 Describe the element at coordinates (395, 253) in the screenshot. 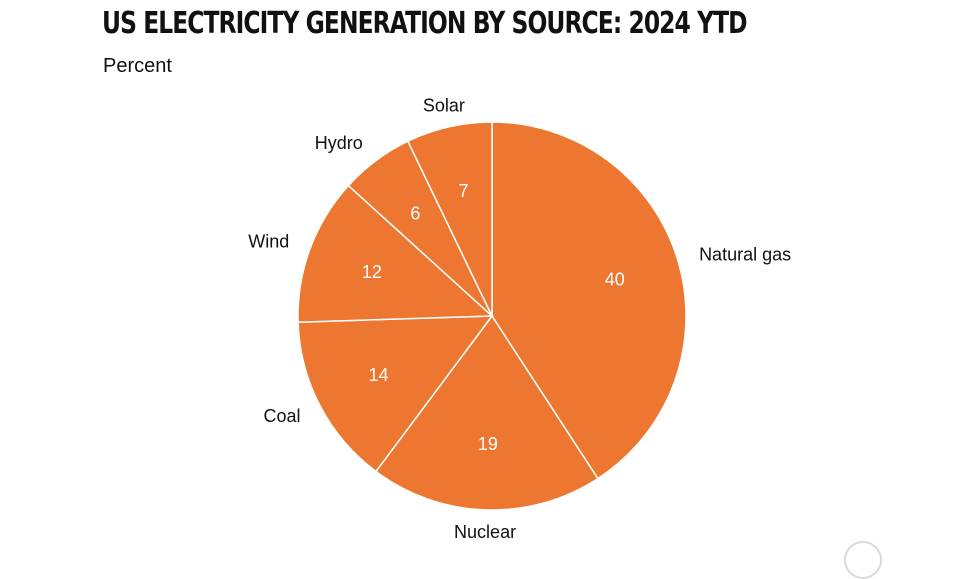

I see `pie-slice-wind` at that location.